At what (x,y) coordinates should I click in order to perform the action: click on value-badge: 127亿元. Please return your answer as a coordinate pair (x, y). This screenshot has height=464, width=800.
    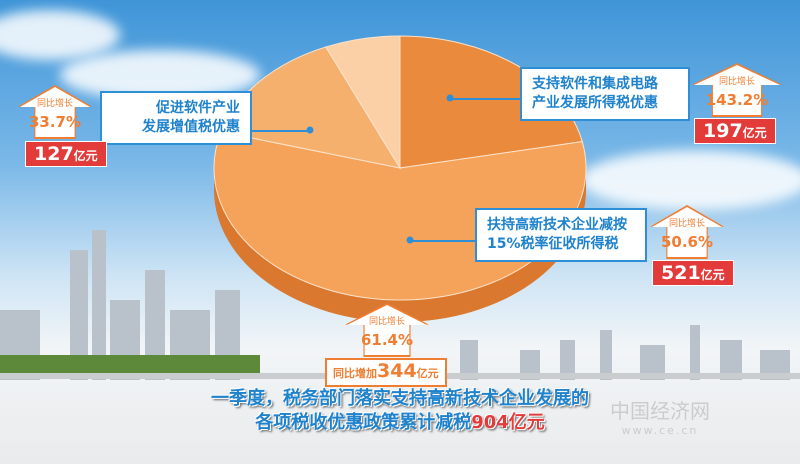
    Looking at the image, I should click on (66, 154).